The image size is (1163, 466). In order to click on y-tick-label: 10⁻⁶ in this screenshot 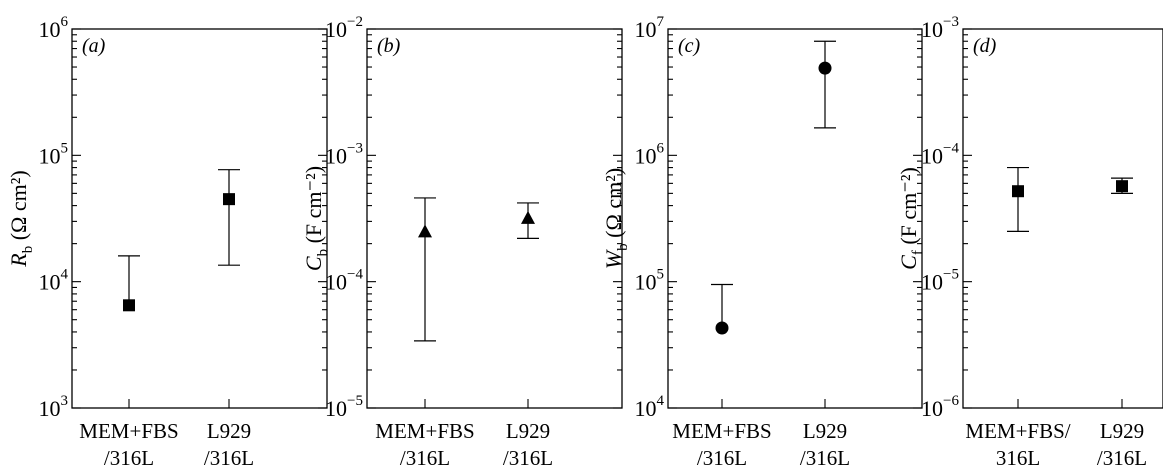, I will do `click(940, 407)`.